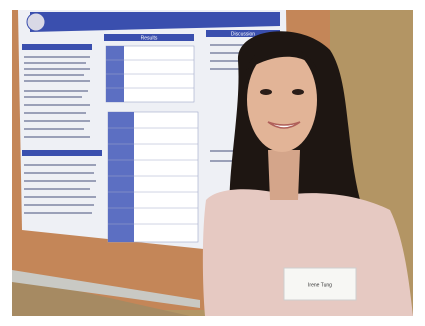 This screenshot has width=425, height=326. What do you see at coordinates (282, 57) in the screenshot?
I see `bangs` at bounding box center [282, 57].